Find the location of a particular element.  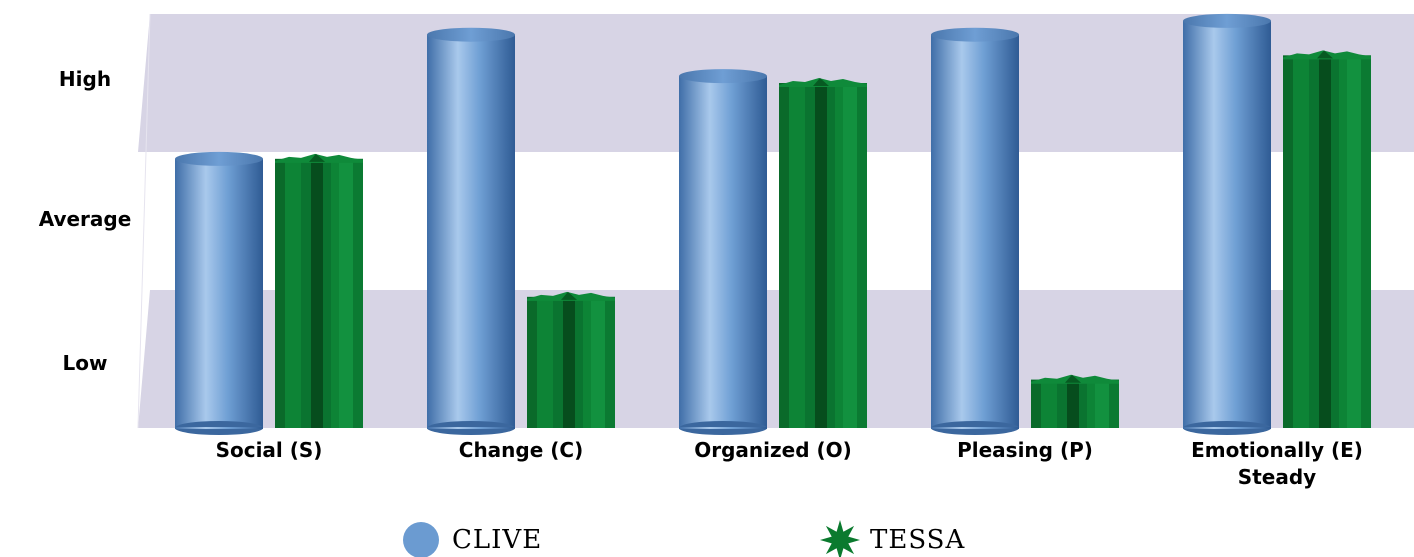

legend-item-tessa: TESSA is located at coordinates (892, 538).